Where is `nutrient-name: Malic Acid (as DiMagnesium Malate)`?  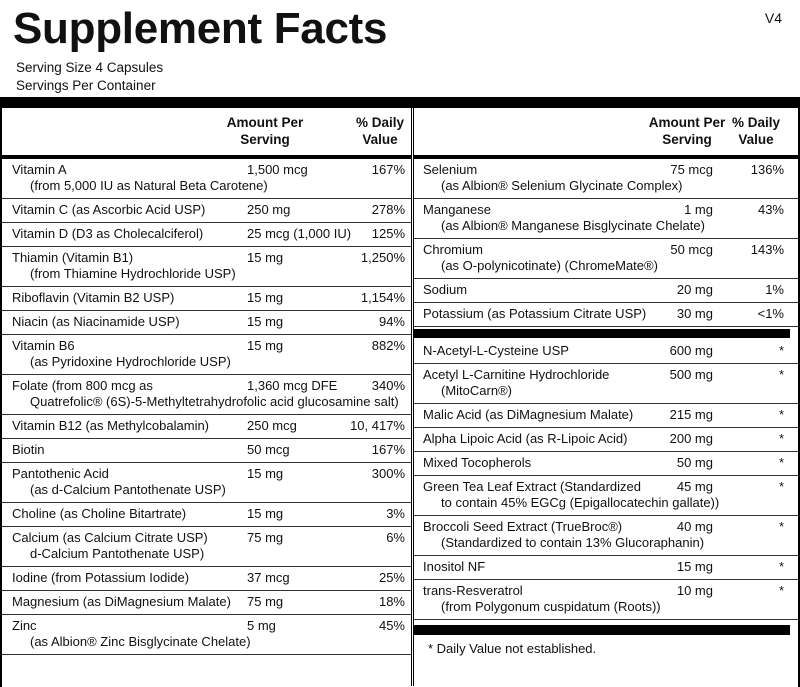 nutrient-name: Malic Acid (as DiMagnesium Malate) is located at coordinates (528, 414).